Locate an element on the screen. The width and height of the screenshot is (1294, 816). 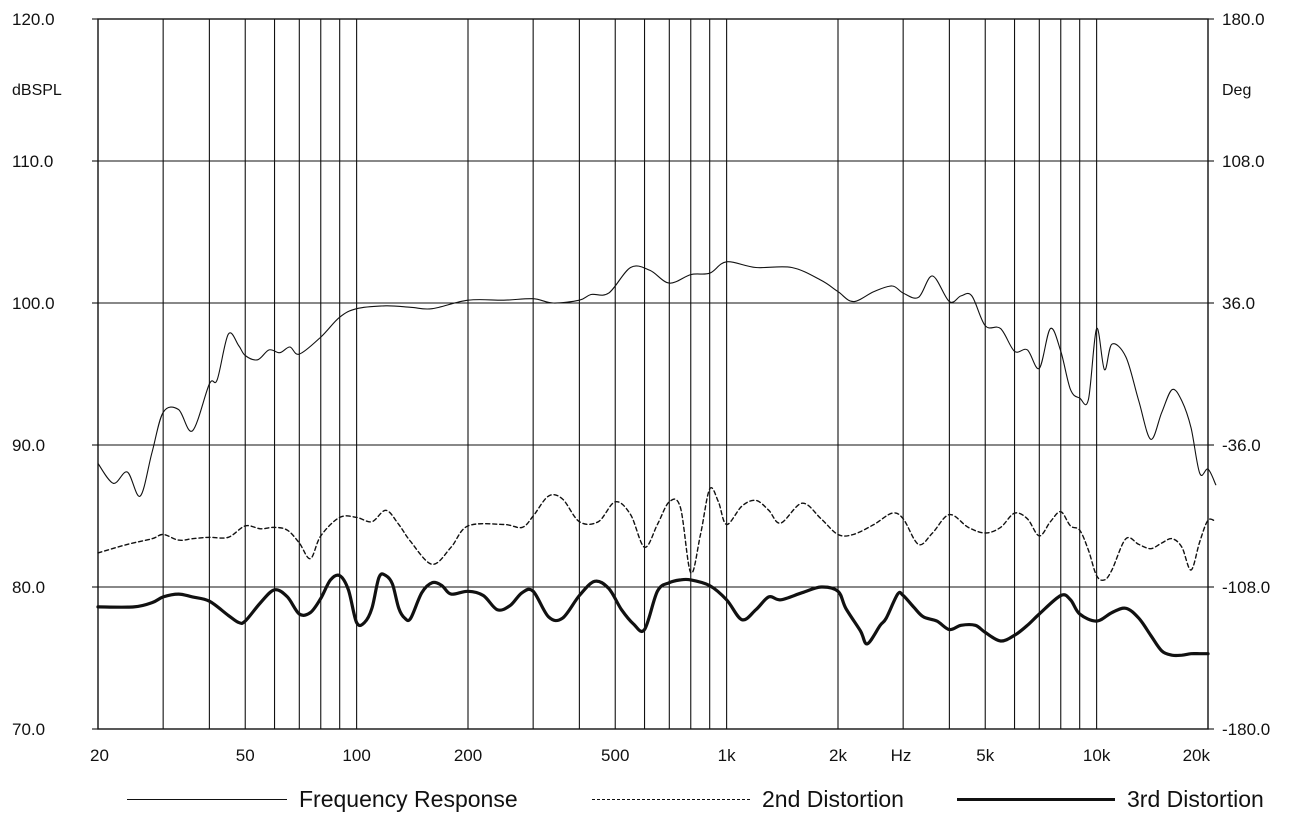
y-tick-label: 70.0 is located at coordinates (28, 729).